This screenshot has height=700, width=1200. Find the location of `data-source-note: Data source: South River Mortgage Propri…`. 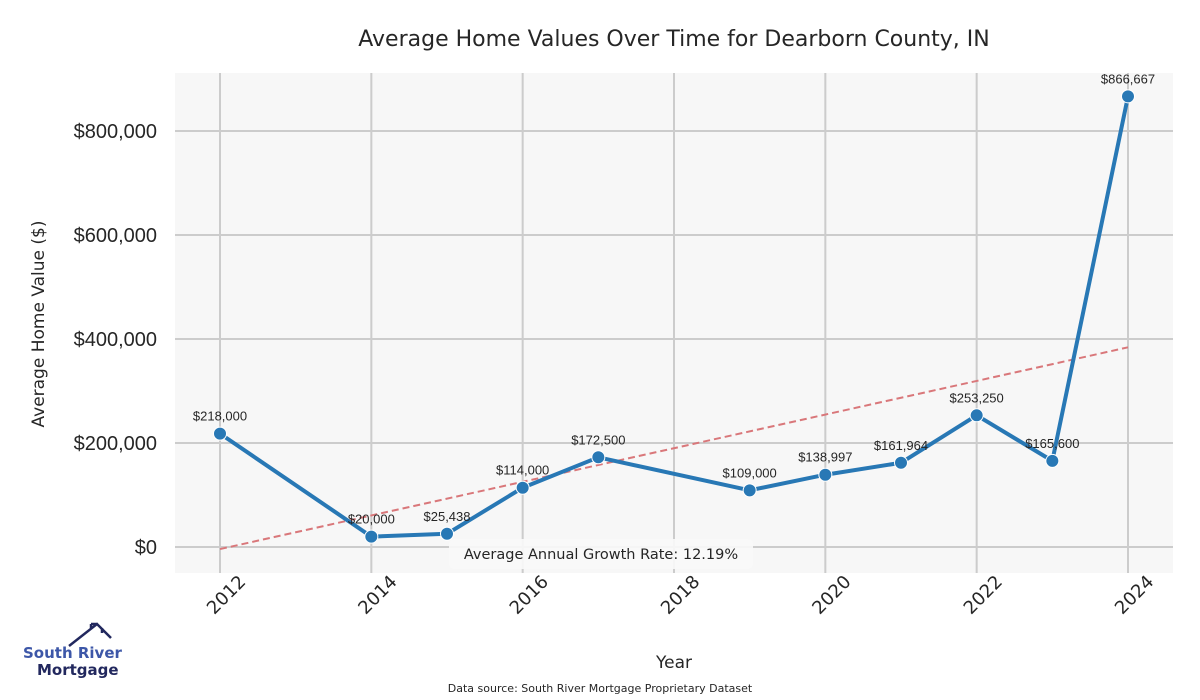

data-source-note: Data source: South River Mortgage Propri… is located at coordinates (600, 688).